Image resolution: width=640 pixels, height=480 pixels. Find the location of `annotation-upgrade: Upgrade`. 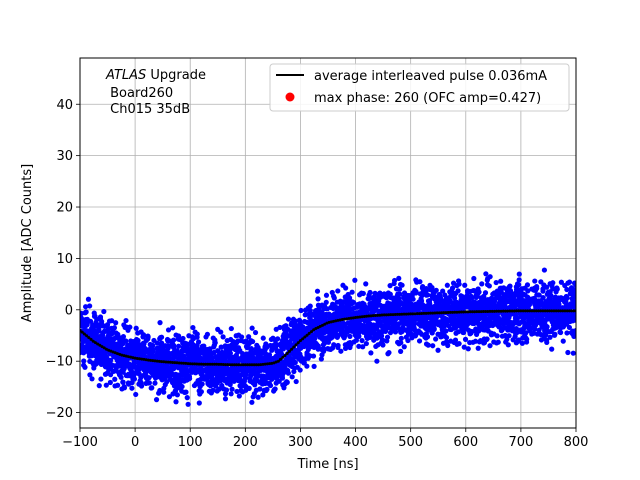

annotation-upgrade: Upgrade is located at coordinates (176, 75).